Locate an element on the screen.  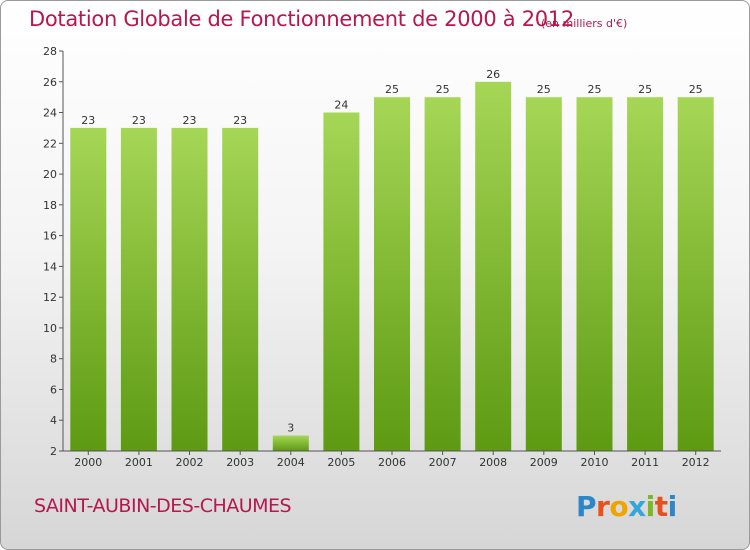
logo-letter: o is located at coordinates (619, 506).